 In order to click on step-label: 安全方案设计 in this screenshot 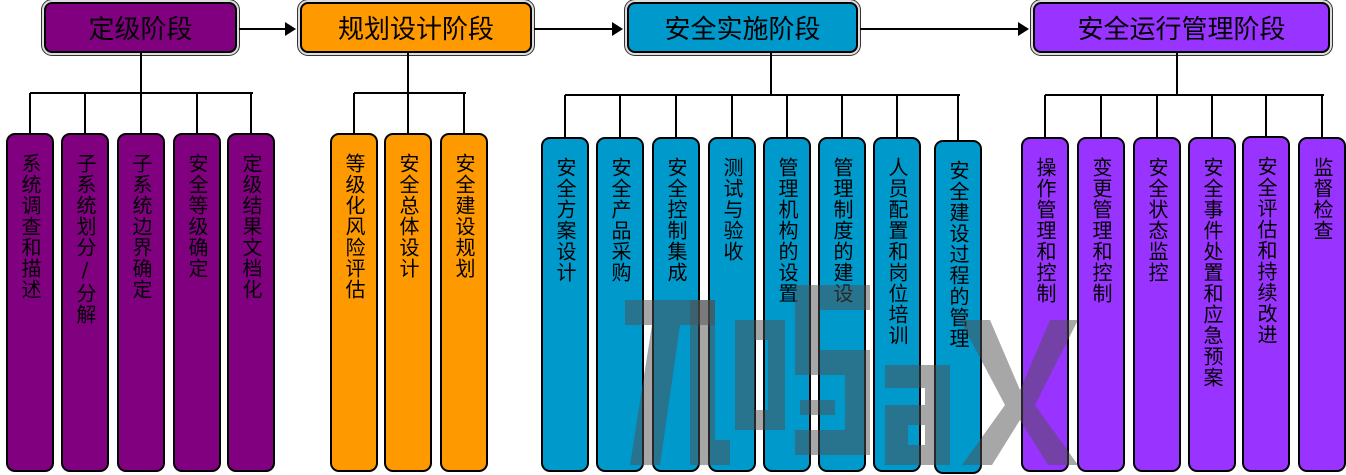, I will do `click(565, 220)`.